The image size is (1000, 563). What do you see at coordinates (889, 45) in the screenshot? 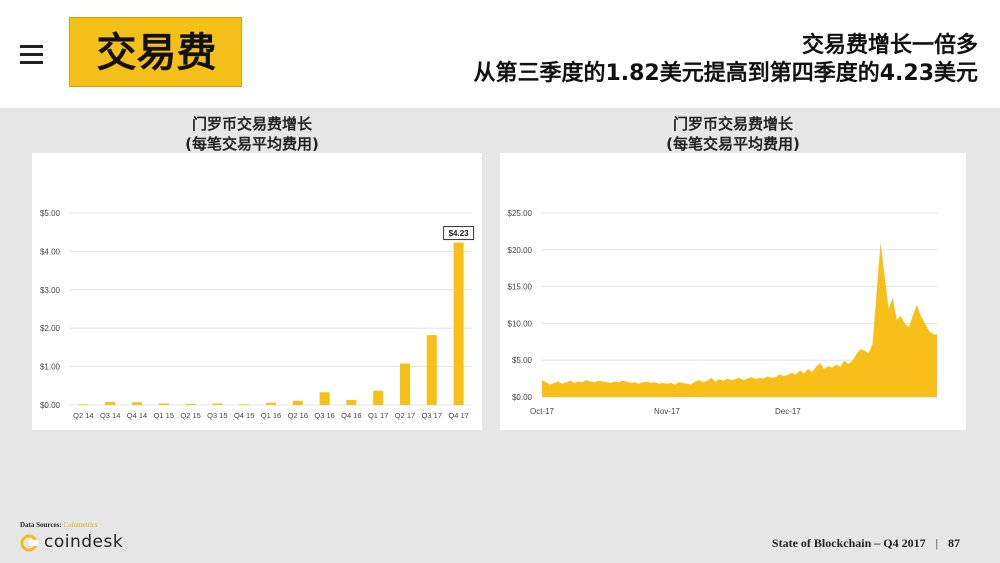
I see `headline-line-1: 交易费增长一倍多` at bounding box center [889, 45].